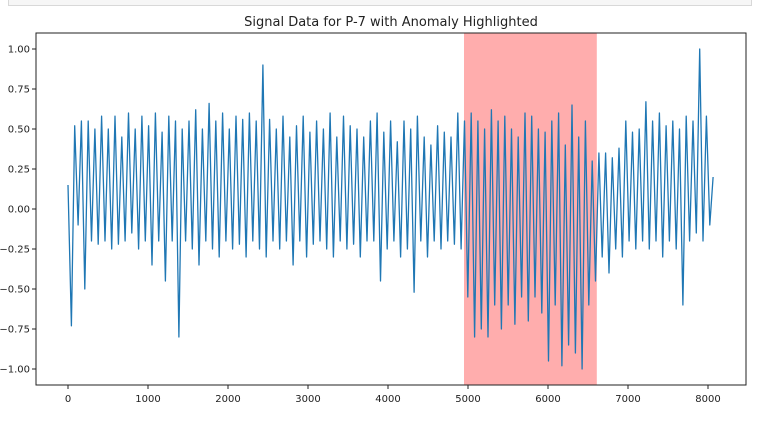 Image resolution: width=761 pixels, height=424 pixels. I want to click on x-tick-label: 6000, so click(547, 399).